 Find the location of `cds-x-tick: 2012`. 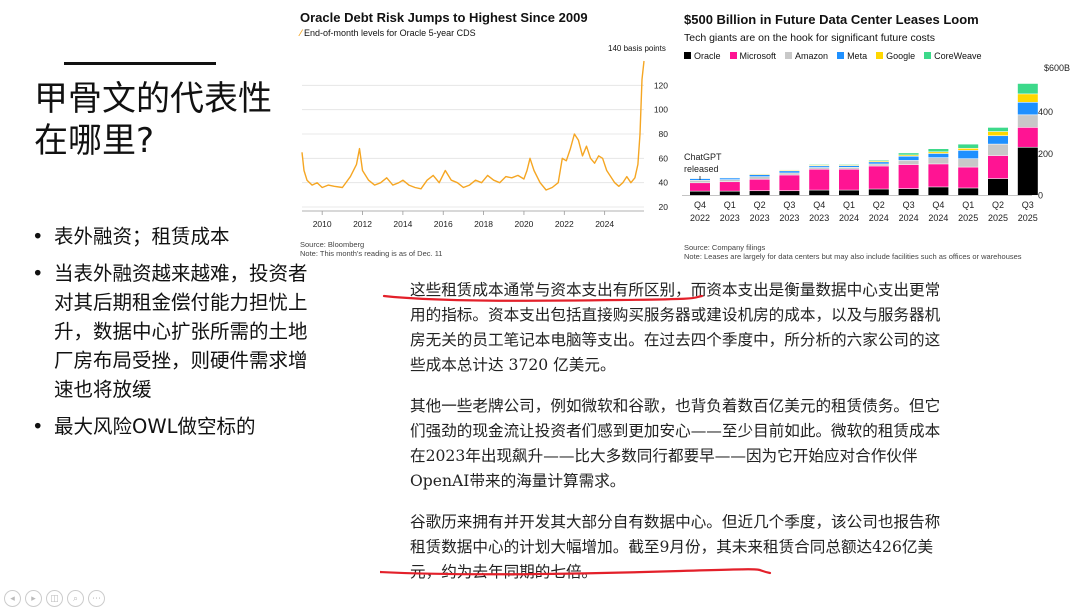

cds-x-tick: 2012 is located at coordinates (362, 224).